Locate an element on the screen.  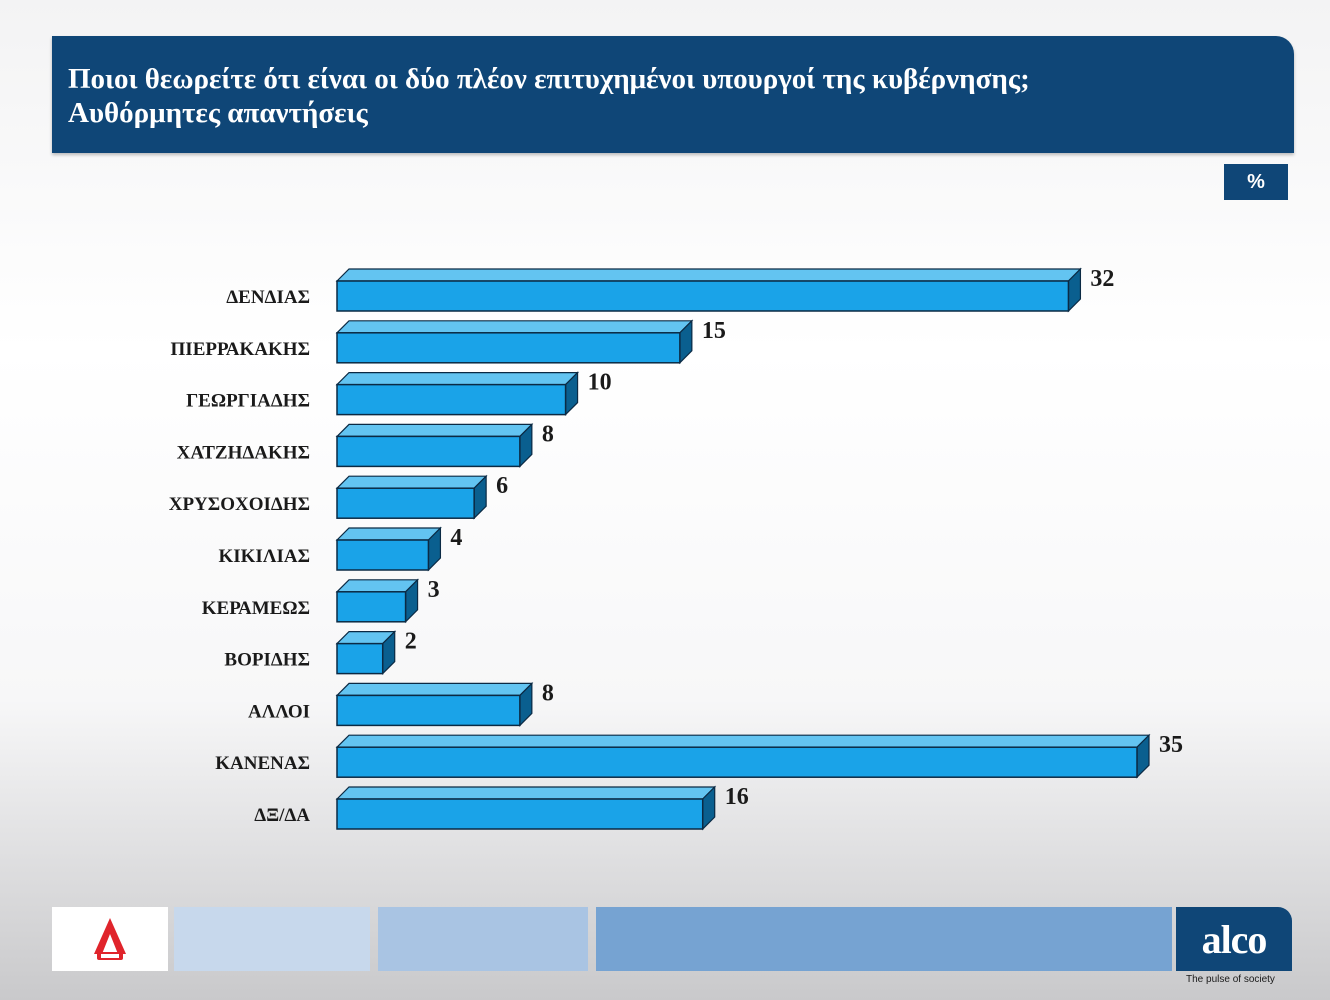
category-label: ΚΕΡΑΜΕΩΣ is located at coordinates (256, 608).